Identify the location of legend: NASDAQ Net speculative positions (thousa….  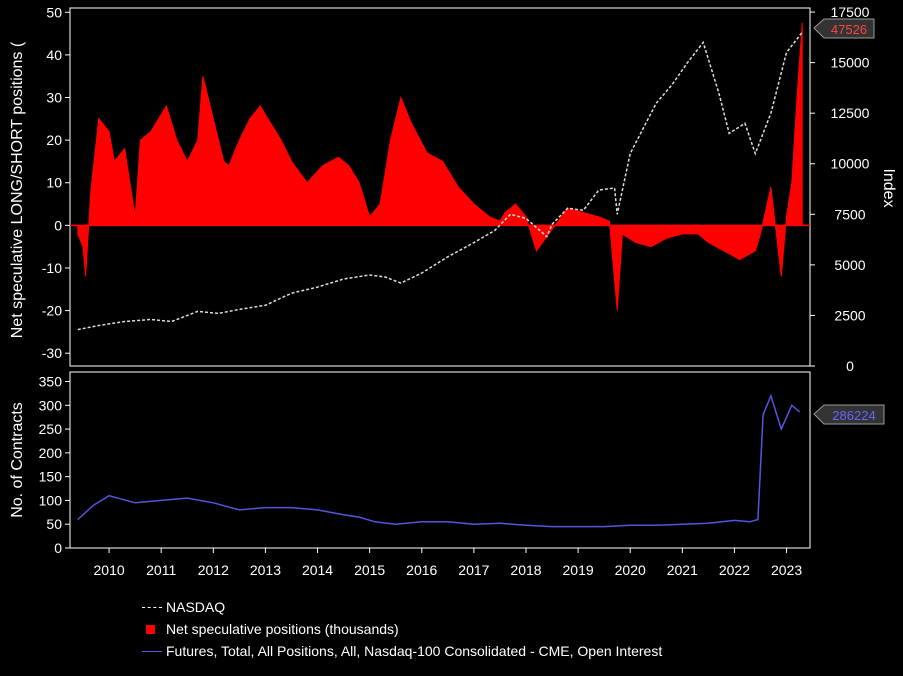
(401, 629).